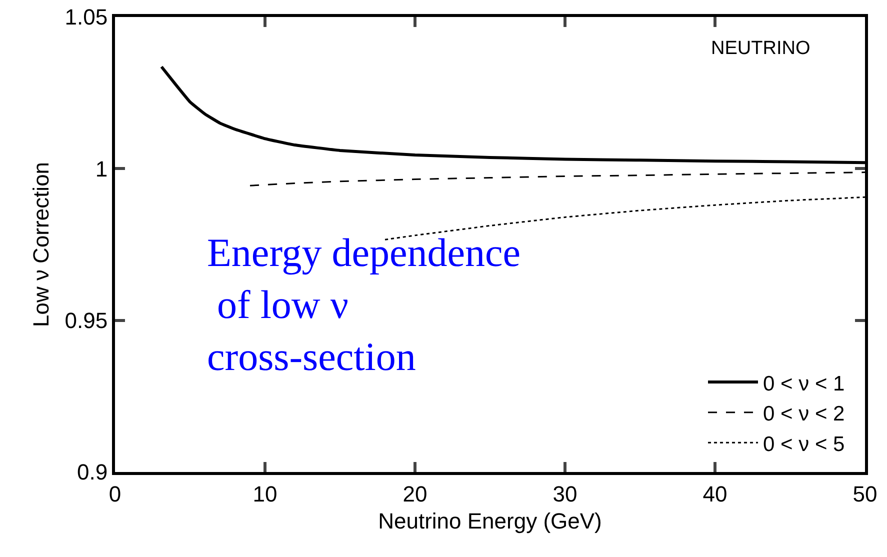 This screenshot has height=557, width=887. I want to click on x-tick-label: 10, so click(265, 493).